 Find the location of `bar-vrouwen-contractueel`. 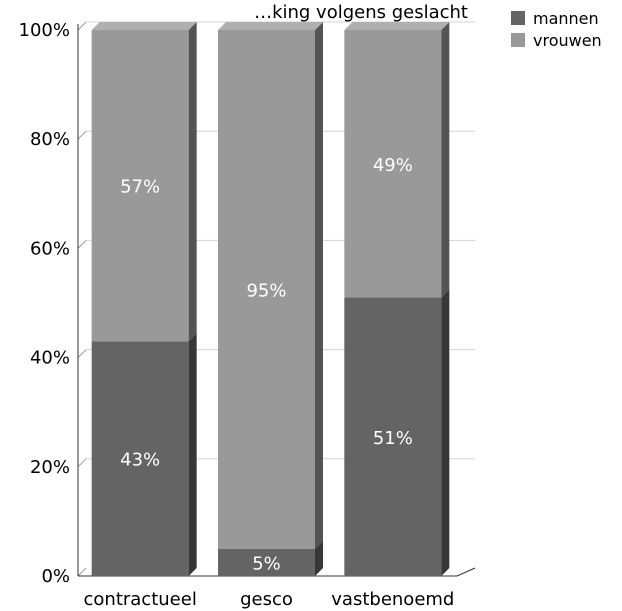

bar-vrouwen-contractueel is located at coordinates (140, 186).